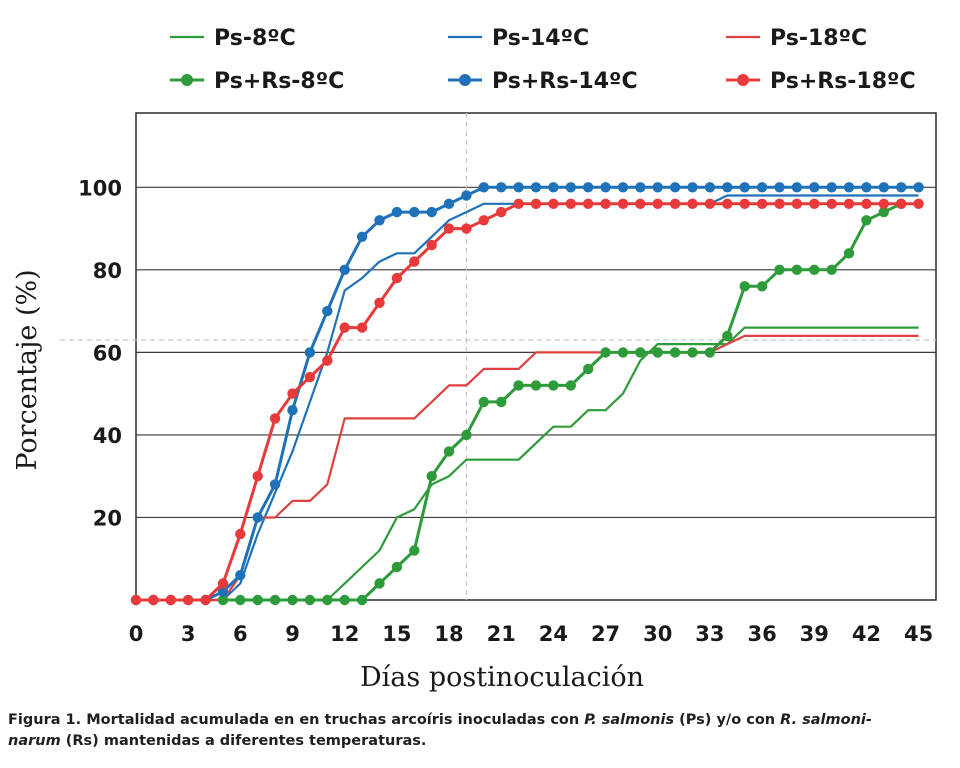 Image resolution: width=960 pixels, height=768 pixels. Describe the element at coordinates (107, 436) in the screenshot. I see `y-tick-label-40: 40` at that location.